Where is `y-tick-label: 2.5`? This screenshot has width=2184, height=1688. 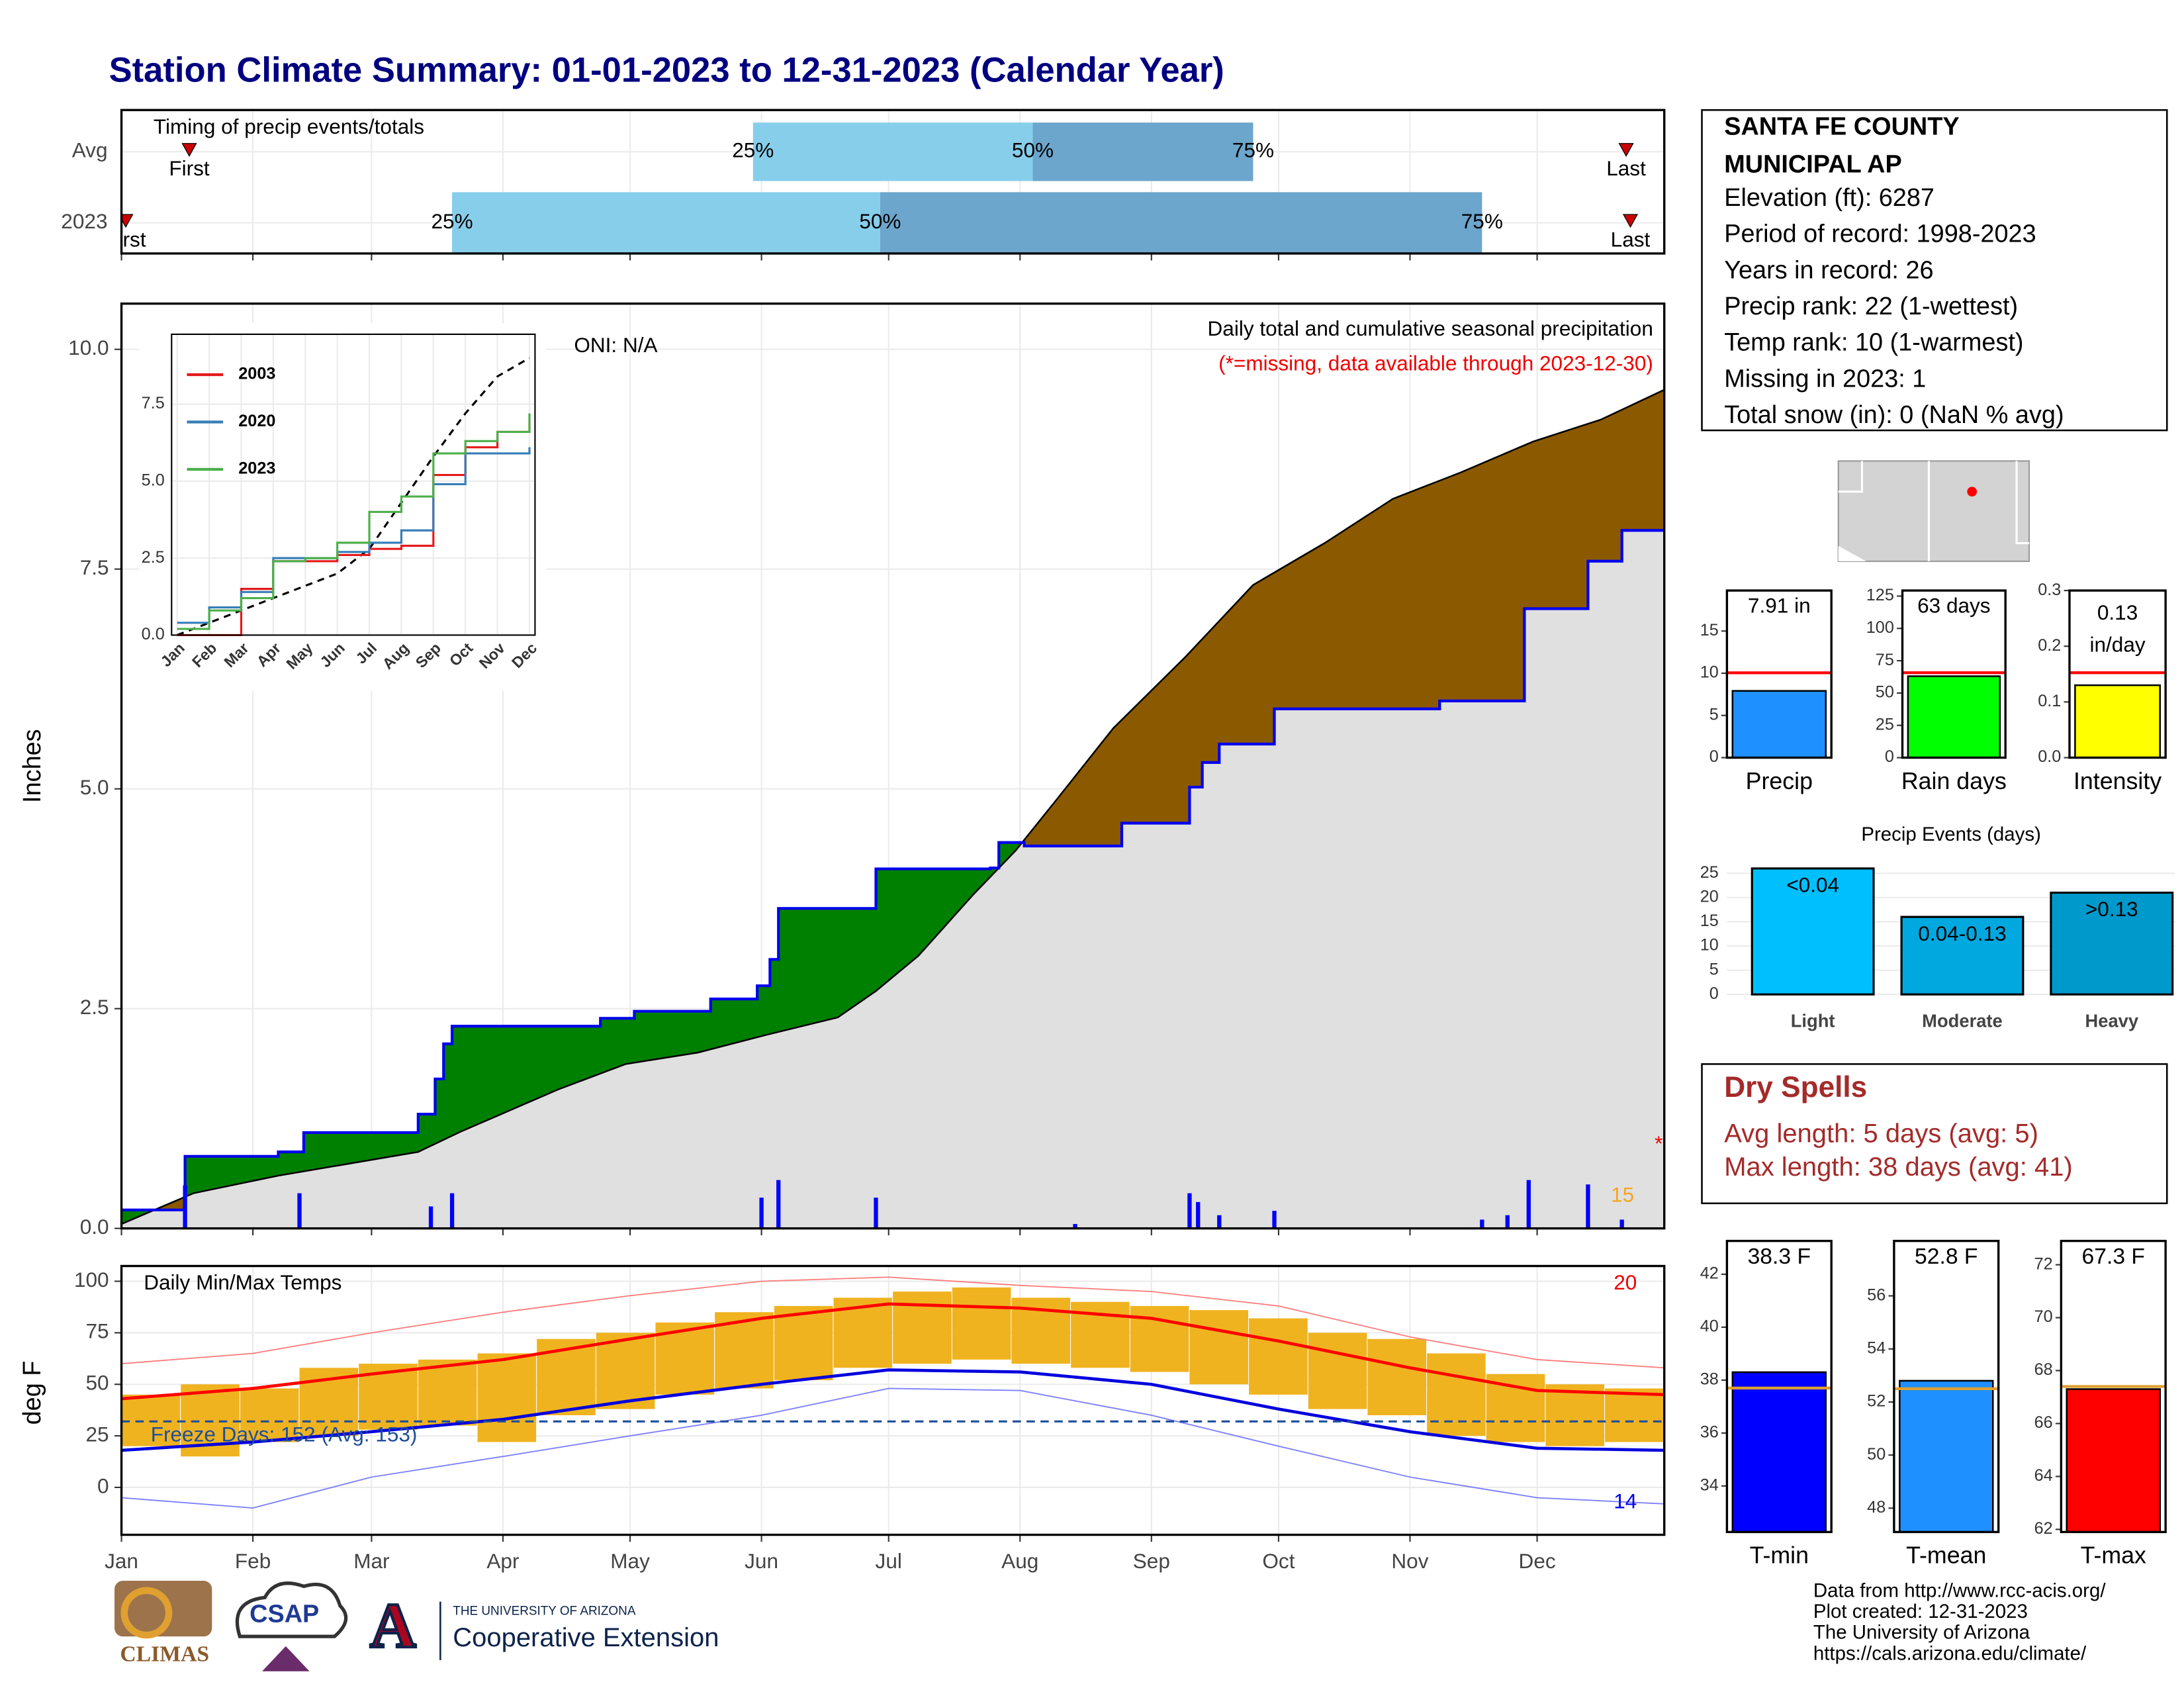
y-tick-label: 2.5 is located at coordinates (153, 557).